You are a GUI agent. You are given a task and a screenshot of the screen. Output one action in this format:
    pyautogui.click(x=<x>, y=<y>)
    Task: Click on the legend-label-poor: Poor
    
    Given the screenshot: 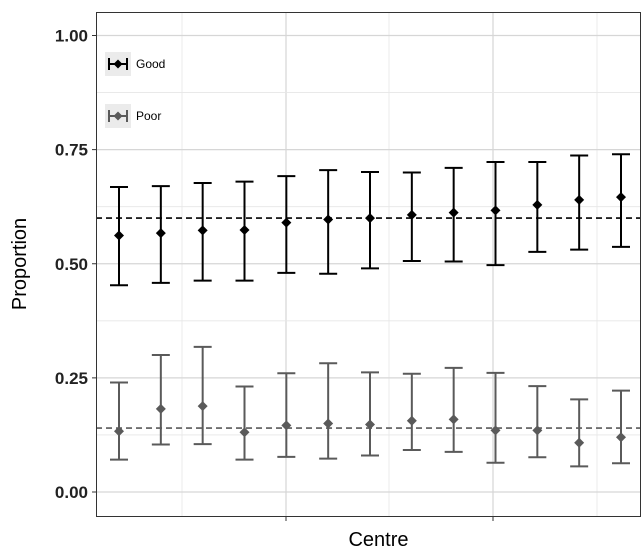 What is the action you would take?
    pyautogui.click(x=148, y=116)
    